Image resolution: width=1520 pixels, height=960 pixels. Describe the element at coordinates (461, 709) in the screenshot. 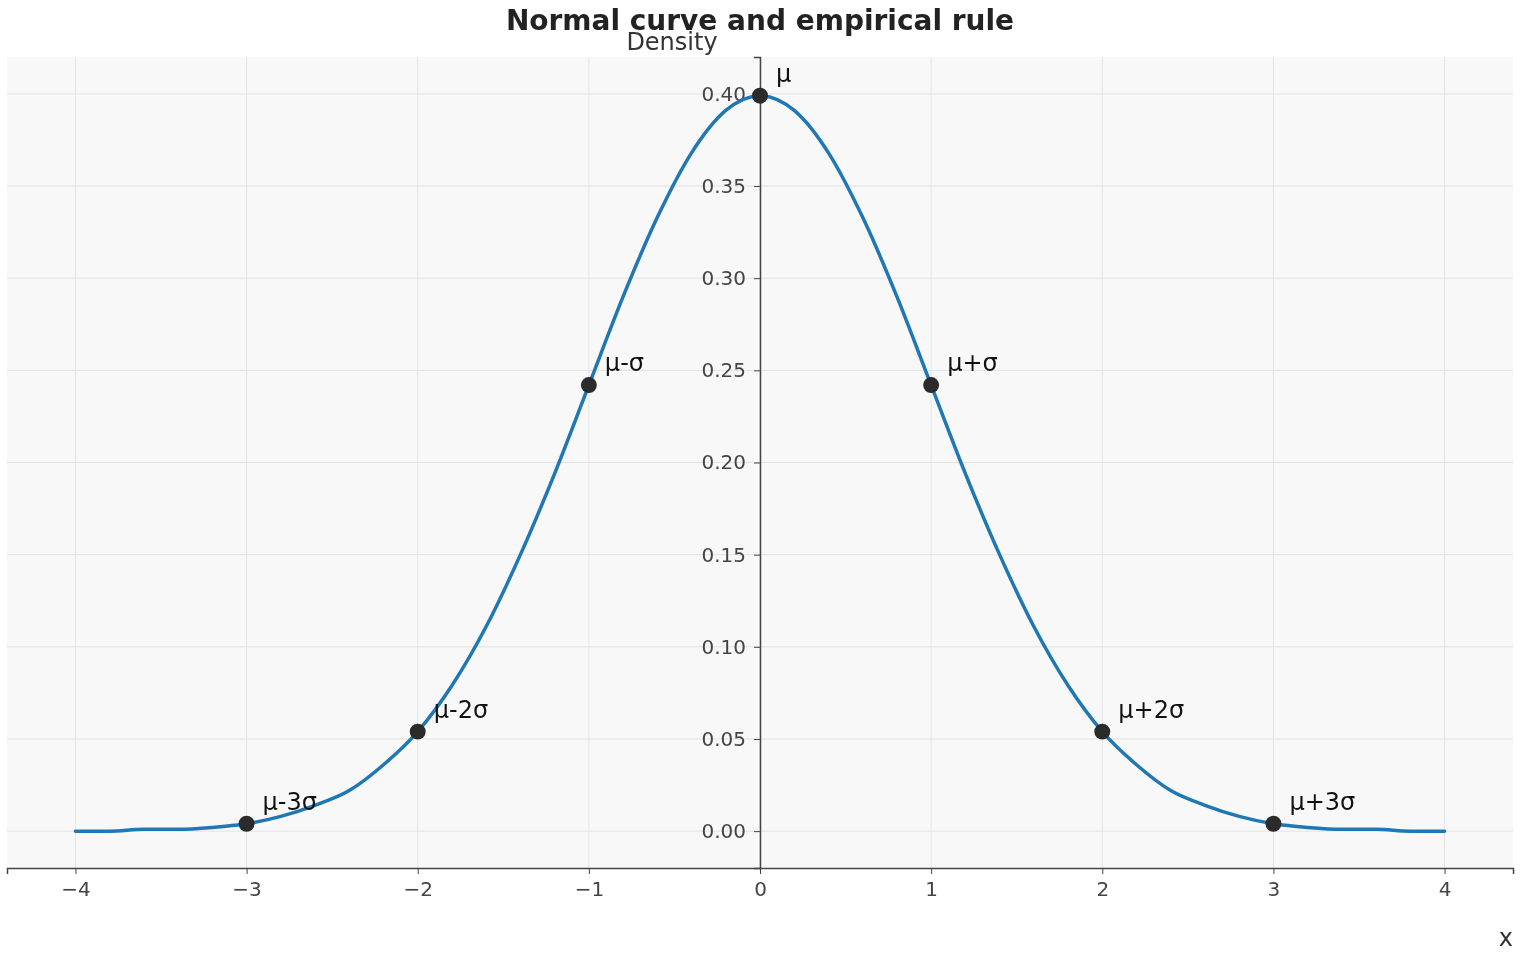

I see `annotation: μ-2σ` at that location.